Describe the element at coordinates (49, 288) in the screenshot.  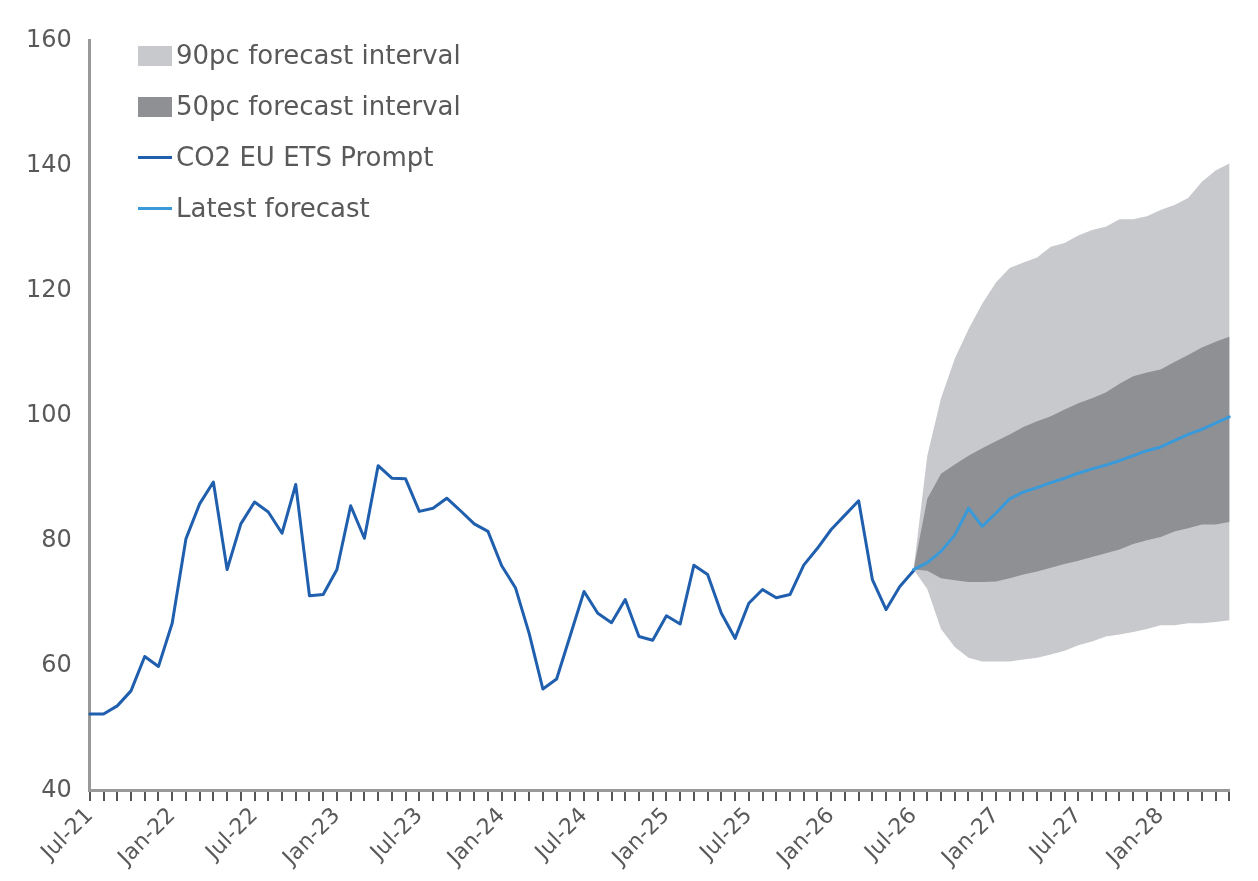
I see `y-tick-label: 120` at that location.